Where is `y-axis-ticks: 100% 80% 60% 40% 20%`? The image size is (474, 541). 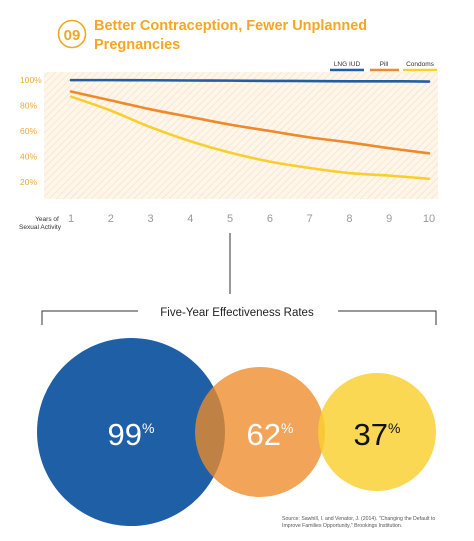
y-axis-ticks: 100% 80% 60% 40% 20% is located at coordinates (31, 131).